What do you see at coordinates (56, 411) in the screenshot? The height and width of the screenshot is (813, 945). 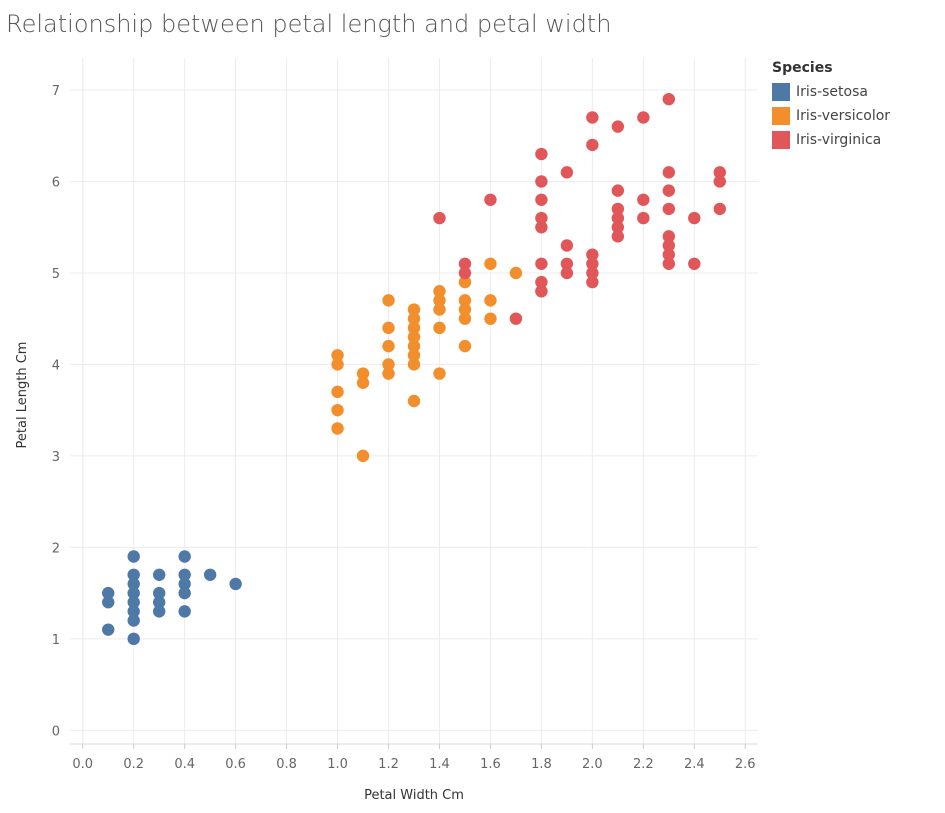 I see `y-tick-labels: 0 1 2 3 4 5 6 7` at bounding box center [56, 411].